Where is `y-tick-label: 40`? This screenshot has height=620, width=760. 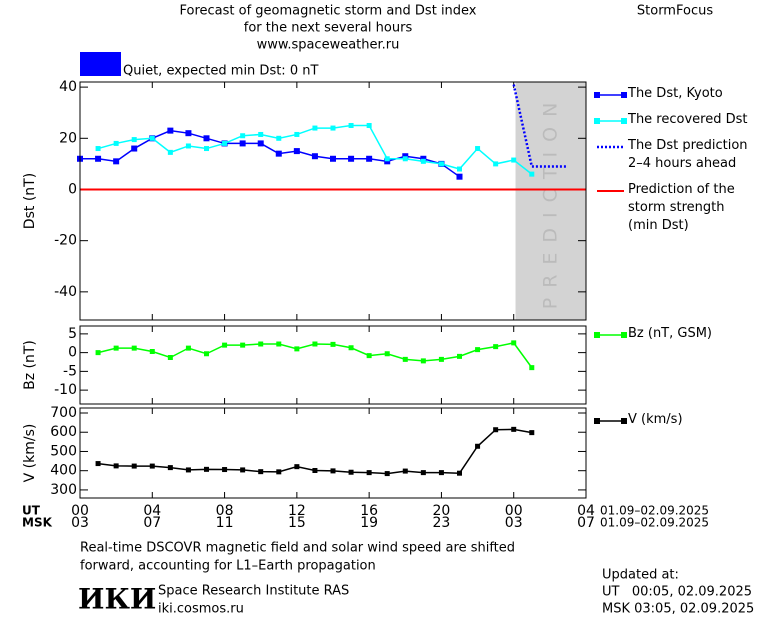
y-tick-label: 40 is located at coordinates (68, 87).